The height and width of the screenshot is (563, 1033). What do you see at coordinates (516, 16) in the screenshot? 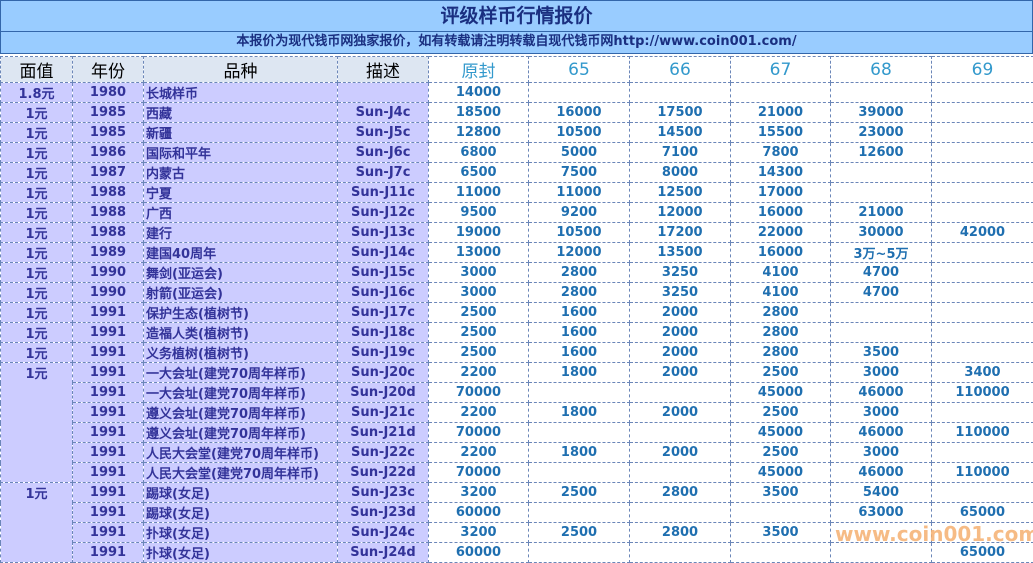
I see `title: 评级样币行情报价` at bounding box center [516, 16].